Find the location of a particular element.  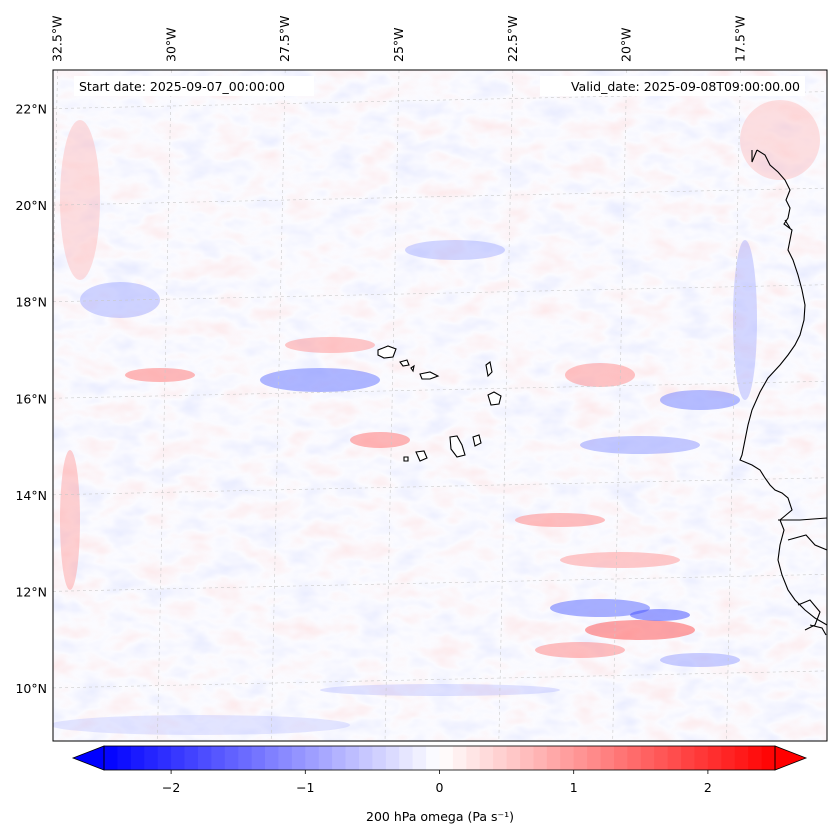

lat-tick-label: 22°N is located at coordinates (31, 109).